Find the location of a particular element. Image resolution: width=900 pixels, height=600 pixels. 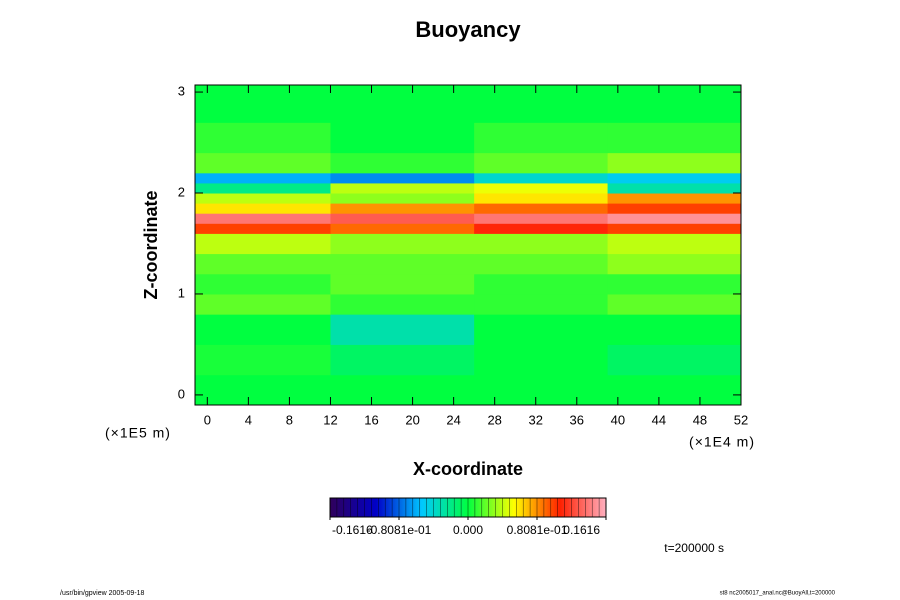

y-tick-label: 1 is located at coordinates (181, 292).